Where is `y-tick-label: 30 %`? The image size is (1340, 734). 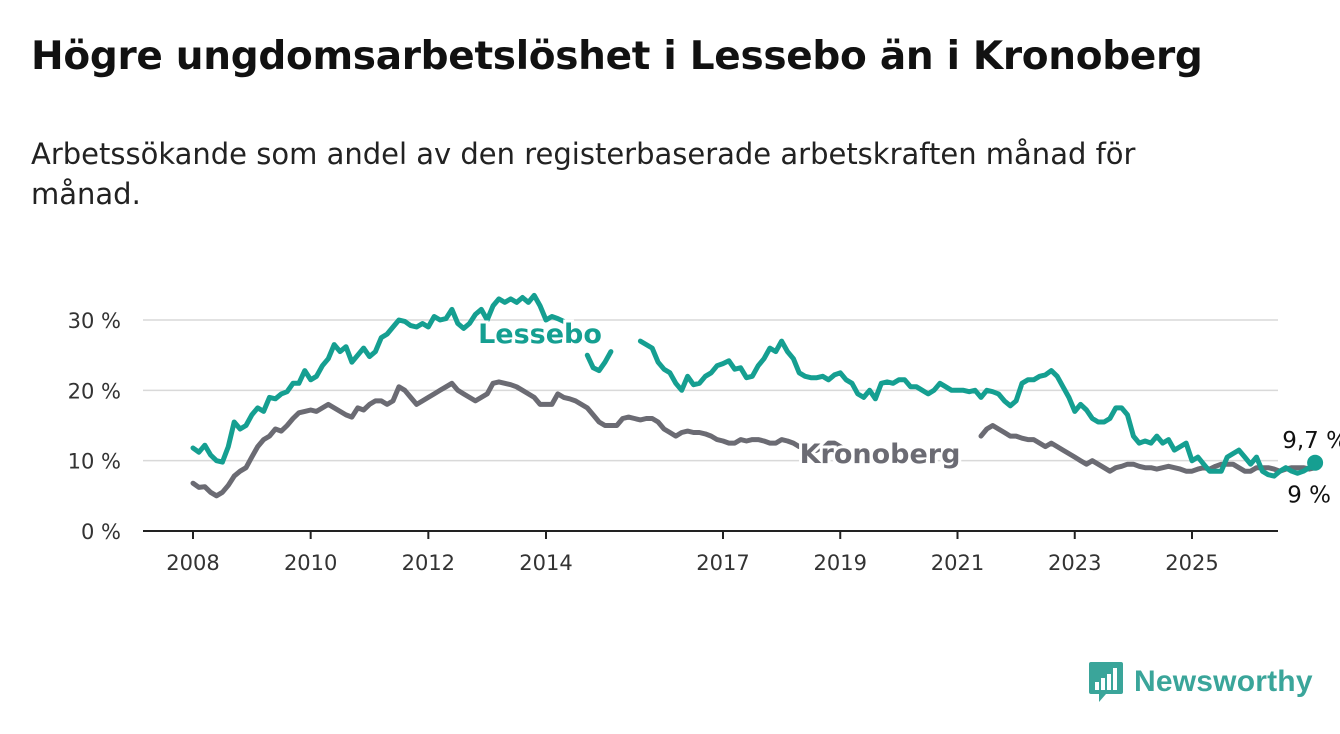
y-tick-label: 30 % is located at coordinates (94, 321).